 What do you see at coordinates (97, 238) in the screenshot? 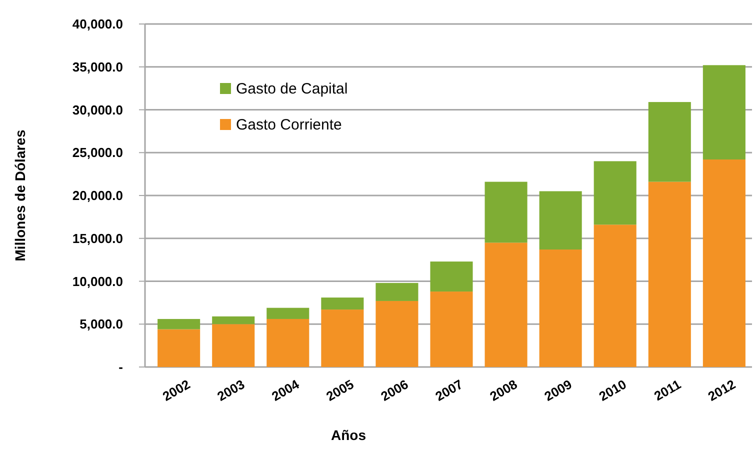
I see `y-tick-label: 15,000.0` at bounding box center [97, 238].